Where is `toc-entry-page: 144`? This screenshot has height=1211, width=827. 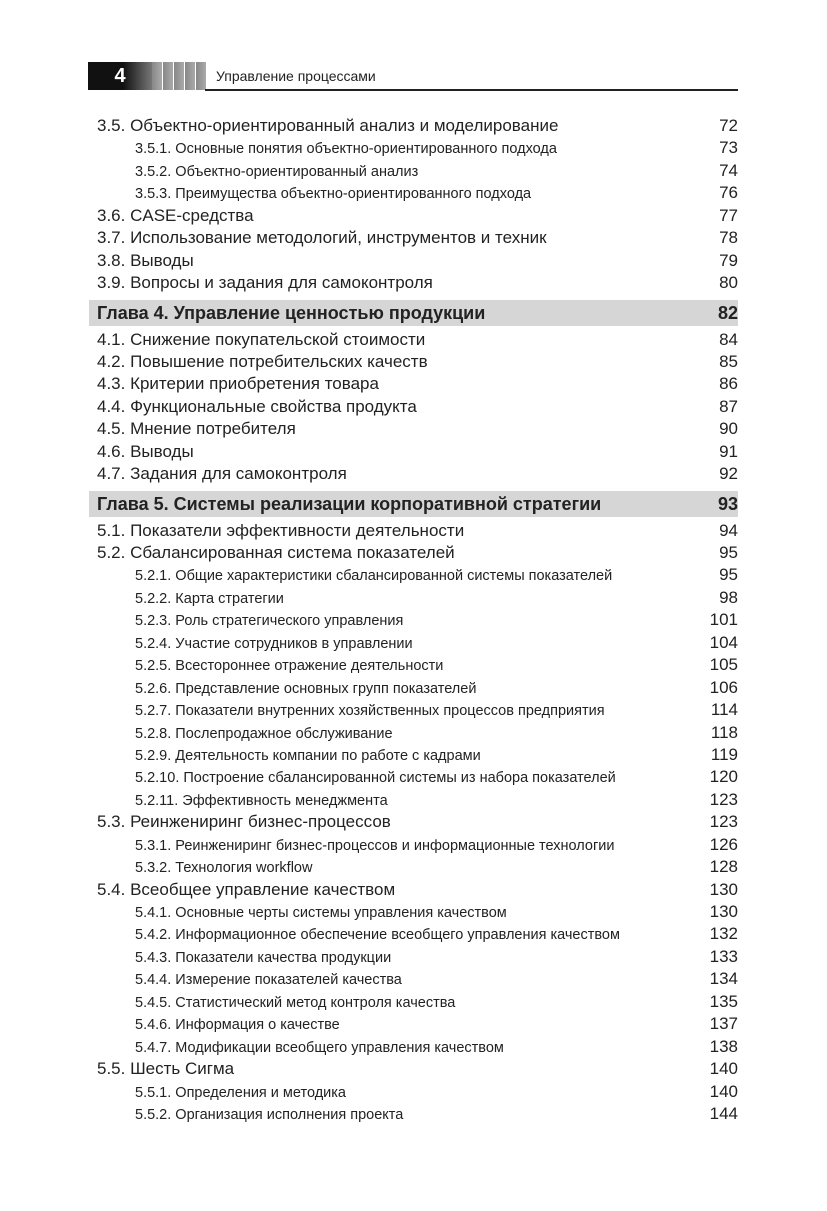
toc-entry-page: 144 is located at coordinates (723, 1113).